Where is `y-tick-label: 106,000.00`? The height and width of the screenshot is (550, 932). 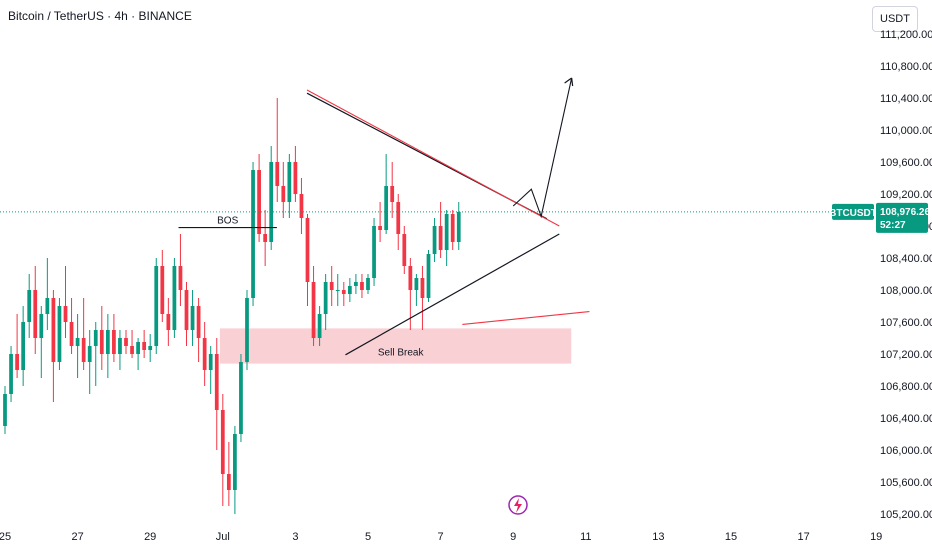 y-tick-label: 106,000.00 is located at coordinates (906, 451).